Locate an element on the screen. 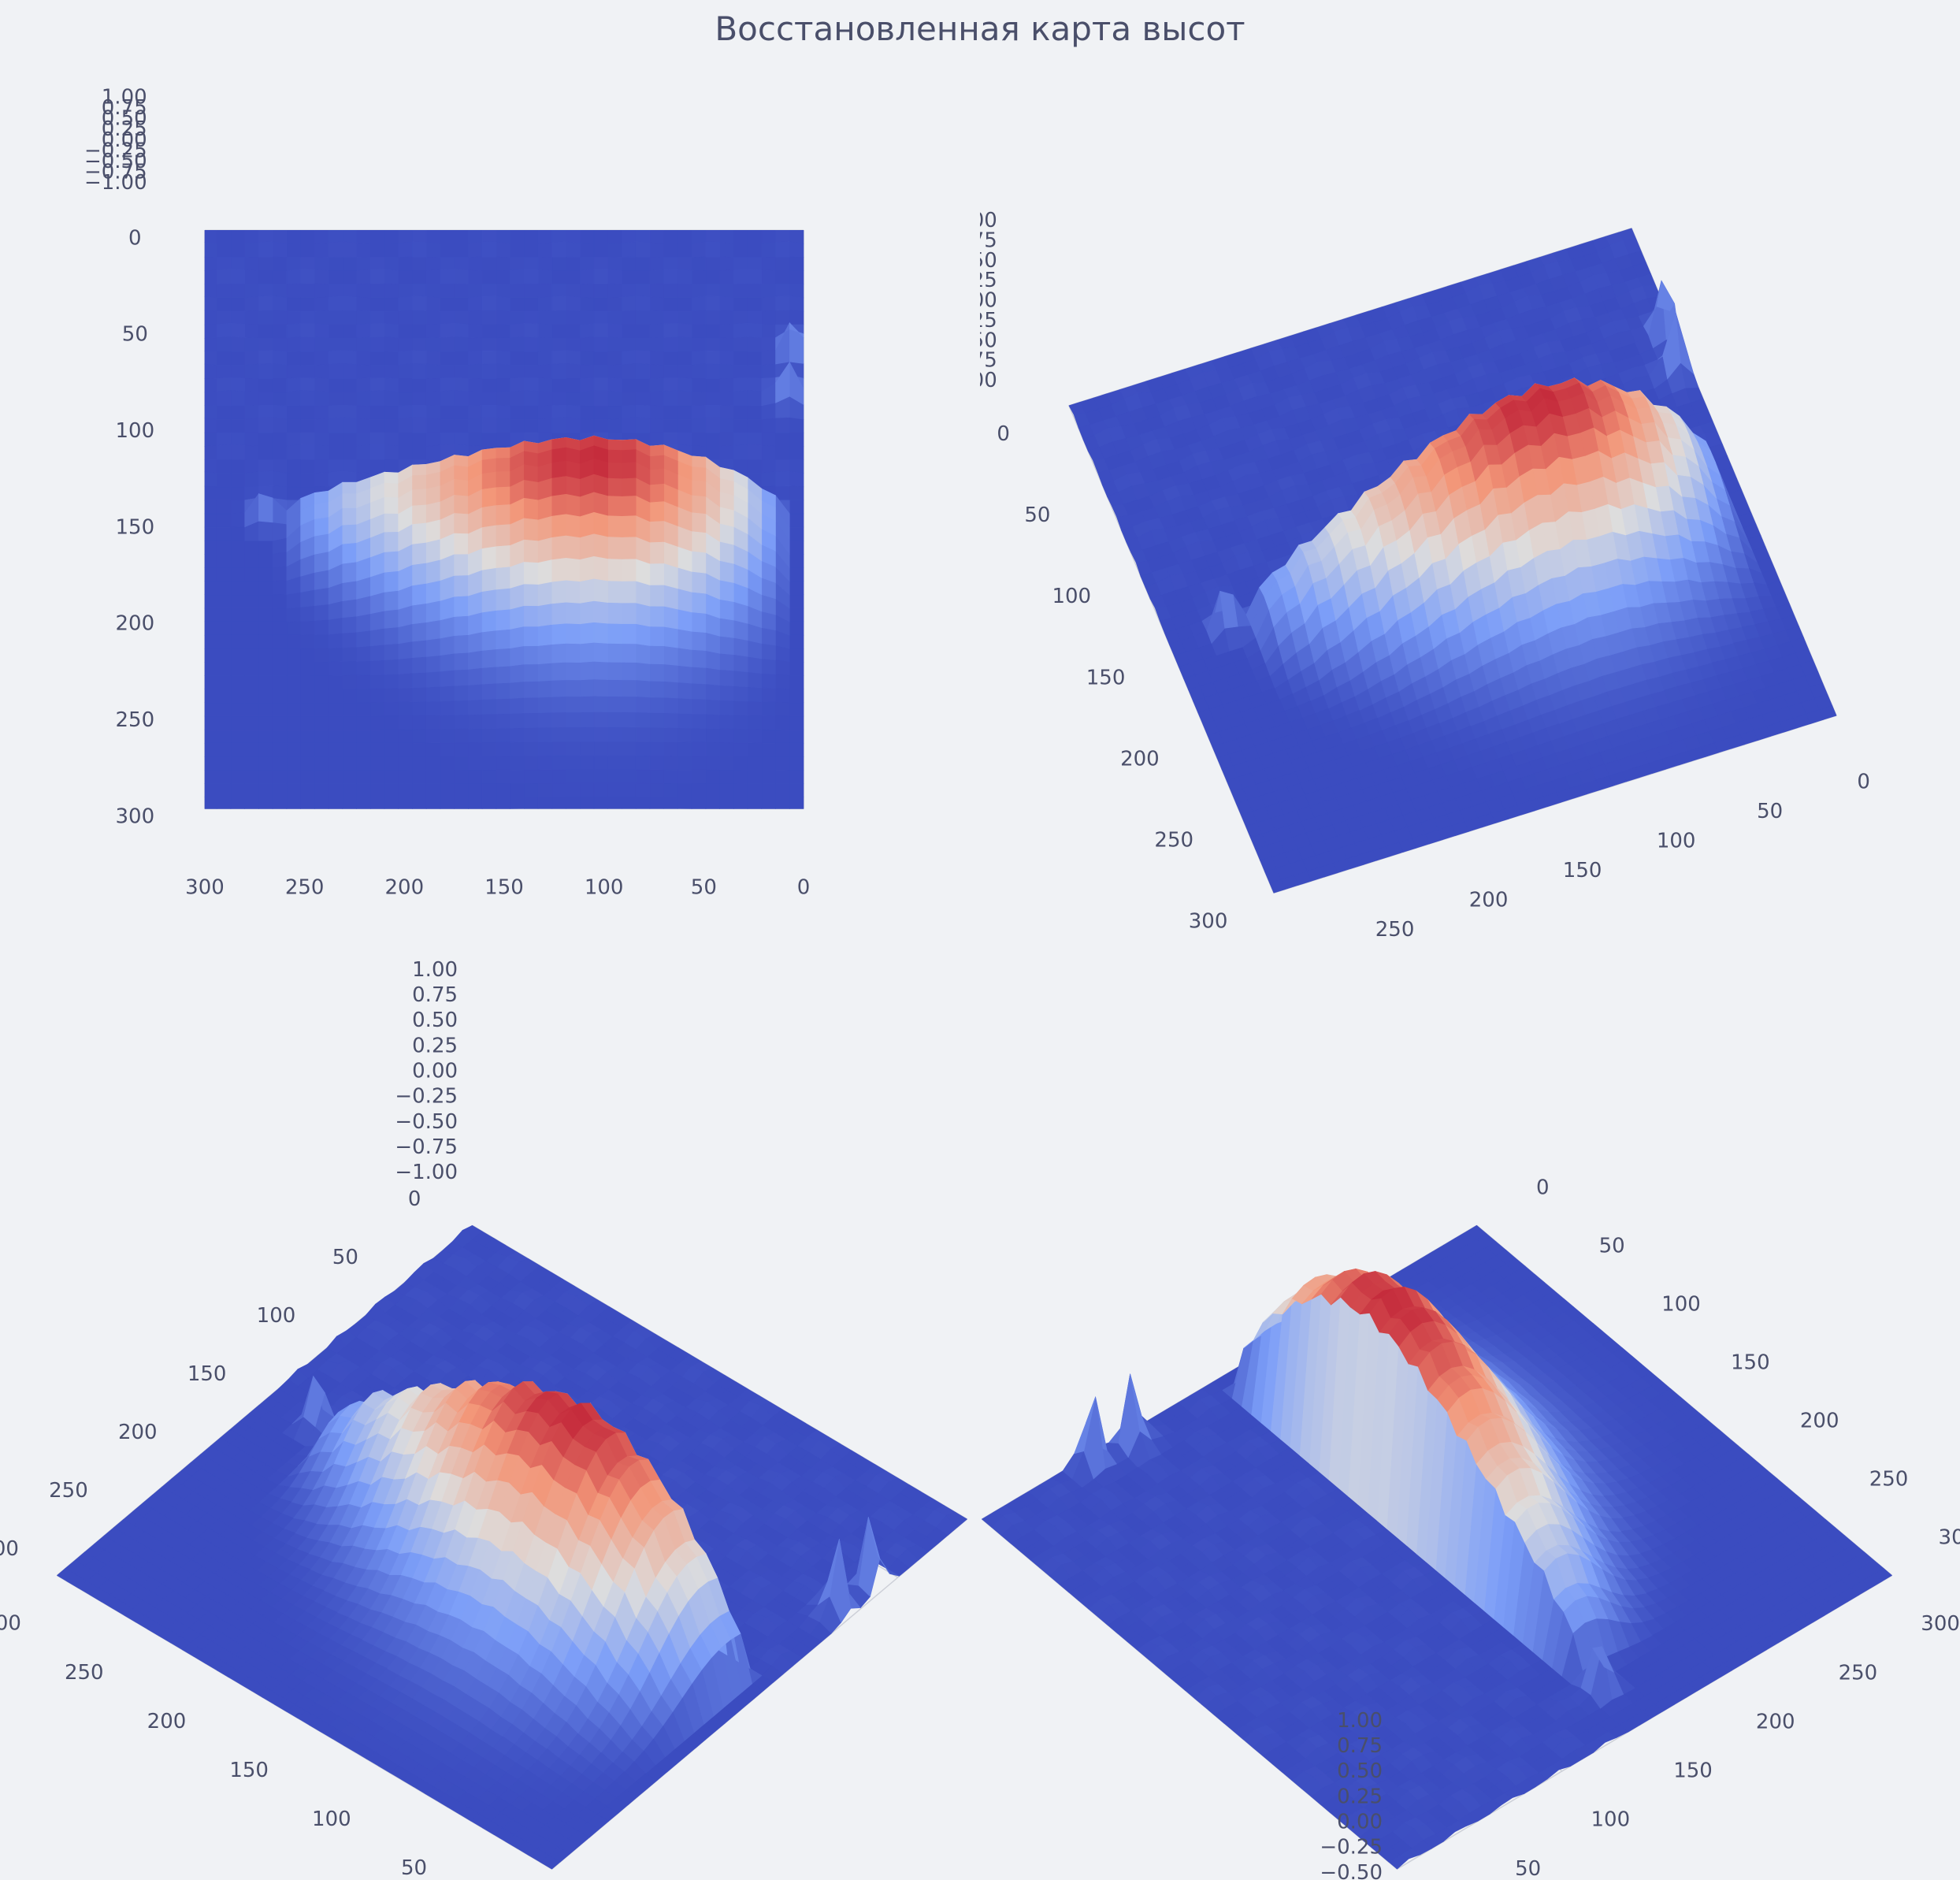 This screenshot has height=1880, width=1960. x-tick-label: 50 is located at coordinates (1037, 515).